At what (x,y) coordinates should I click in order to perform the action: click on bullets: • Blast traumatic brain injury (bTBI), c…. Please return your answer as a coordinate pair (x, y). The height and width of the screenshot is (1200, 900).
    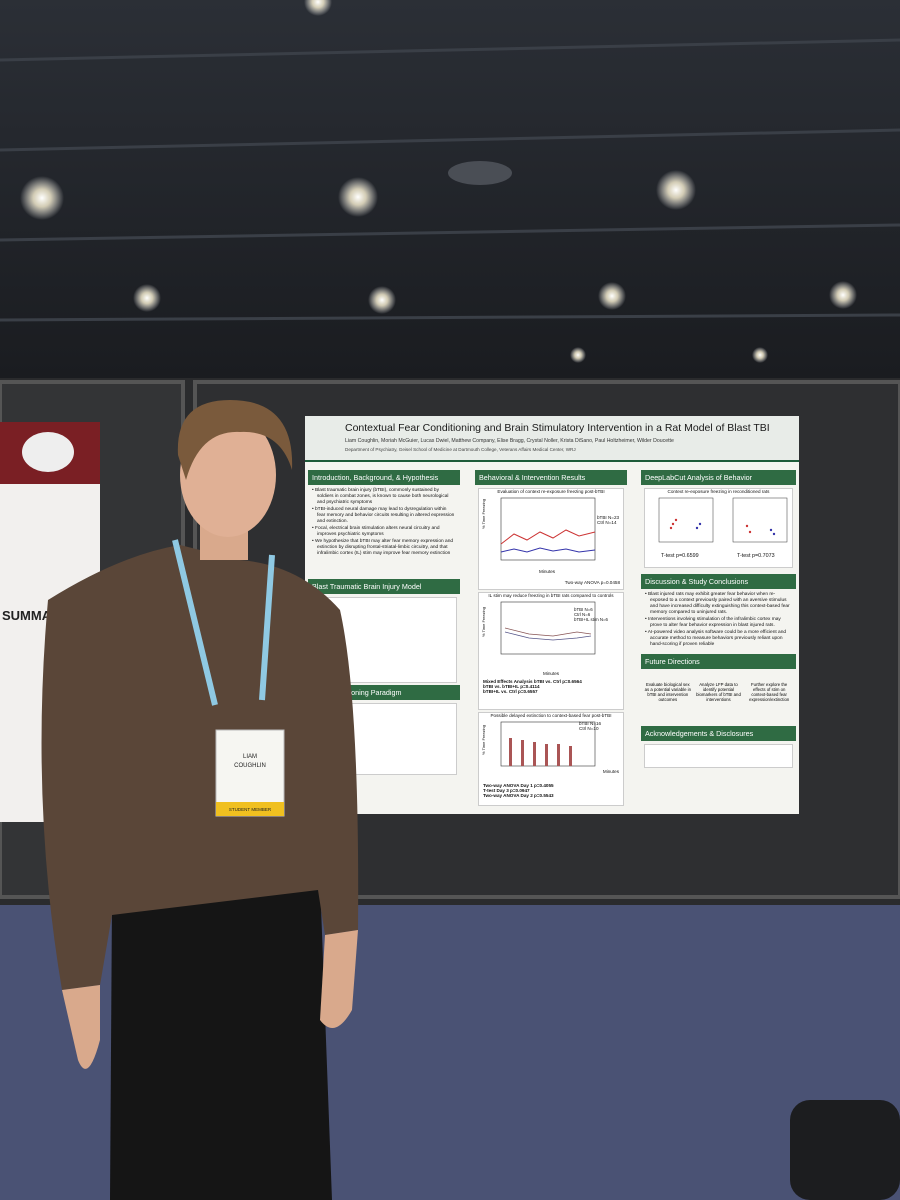
    Looking at the image, I should click on (384, 522).